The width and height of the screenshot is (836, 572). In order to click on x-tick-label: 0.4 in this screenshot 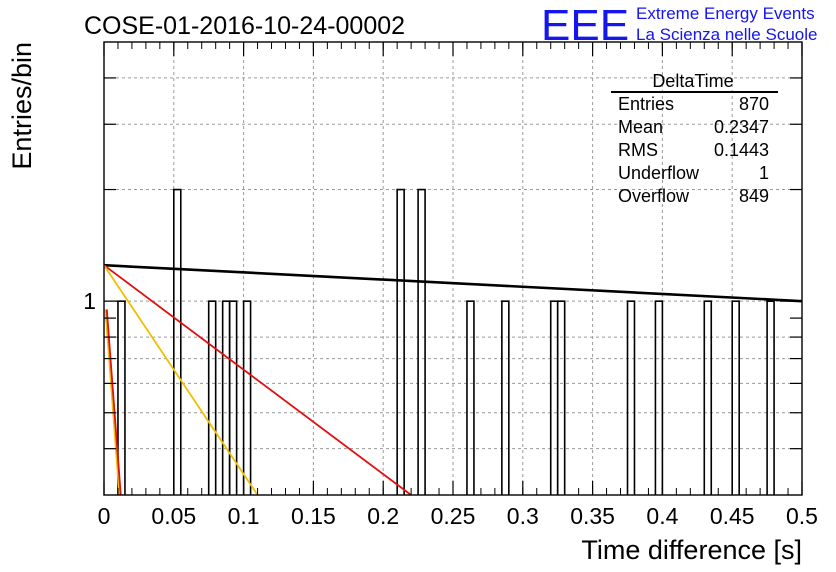, I will do `click(662, 516)`.